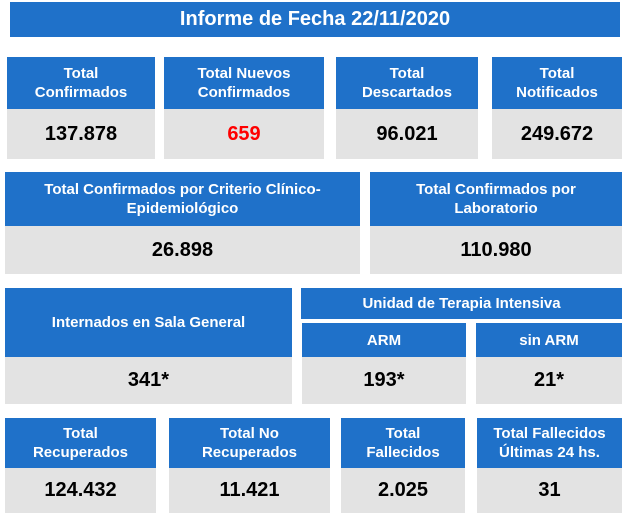 This screenshot has width=629, height=517. What do you see at coordinates (384, 380) in the screenshot?
I see `arm-value: 193*` at bounding box center [384, 380].